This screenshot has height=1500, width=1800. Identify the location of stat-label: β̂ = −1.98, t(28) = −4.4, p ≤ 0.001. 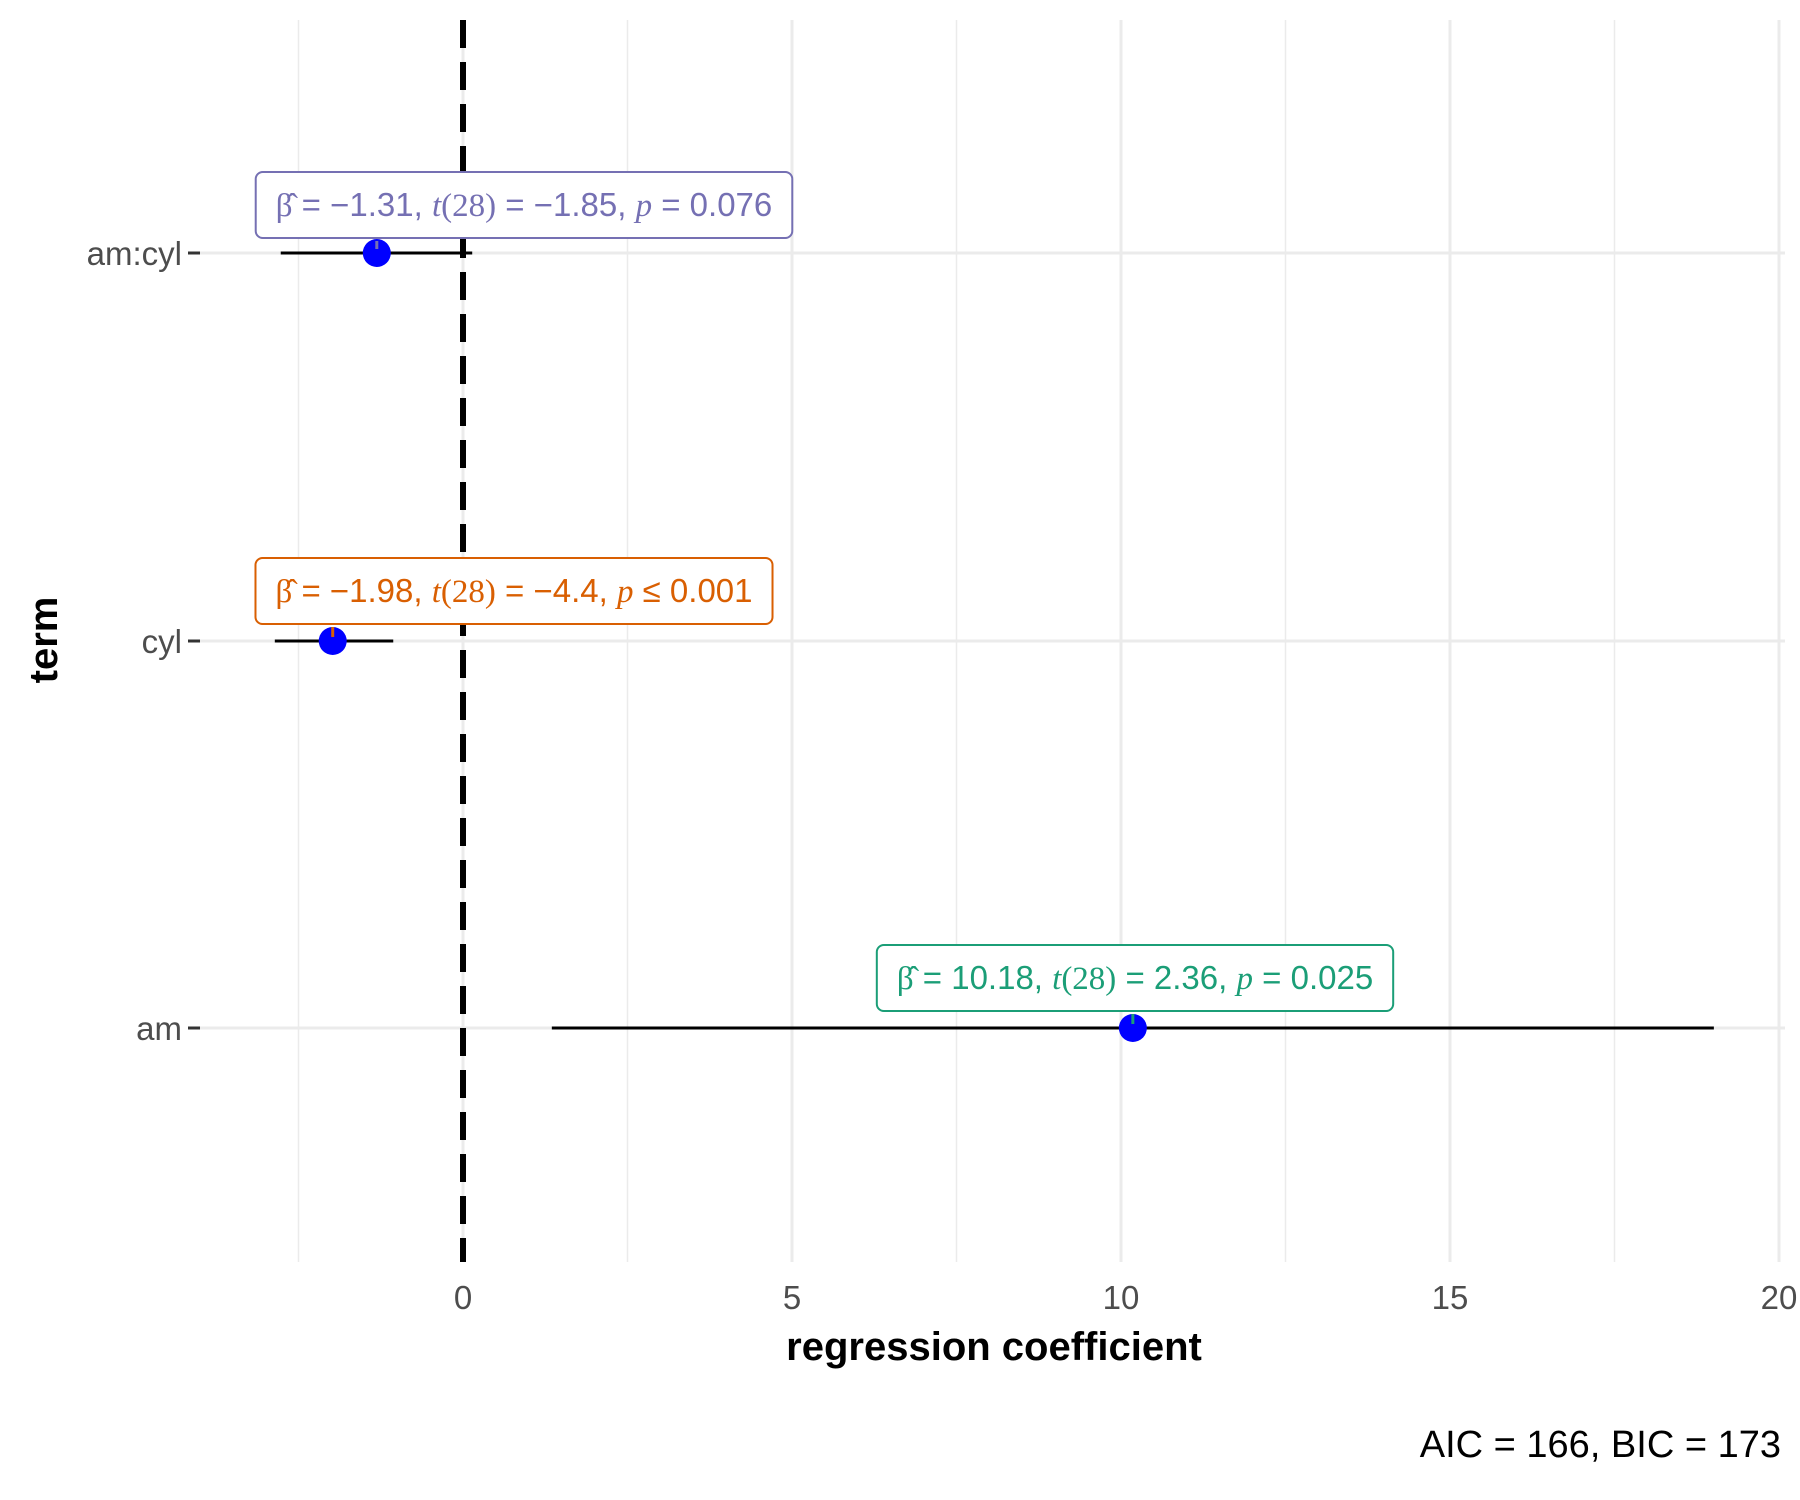
(514, 597).